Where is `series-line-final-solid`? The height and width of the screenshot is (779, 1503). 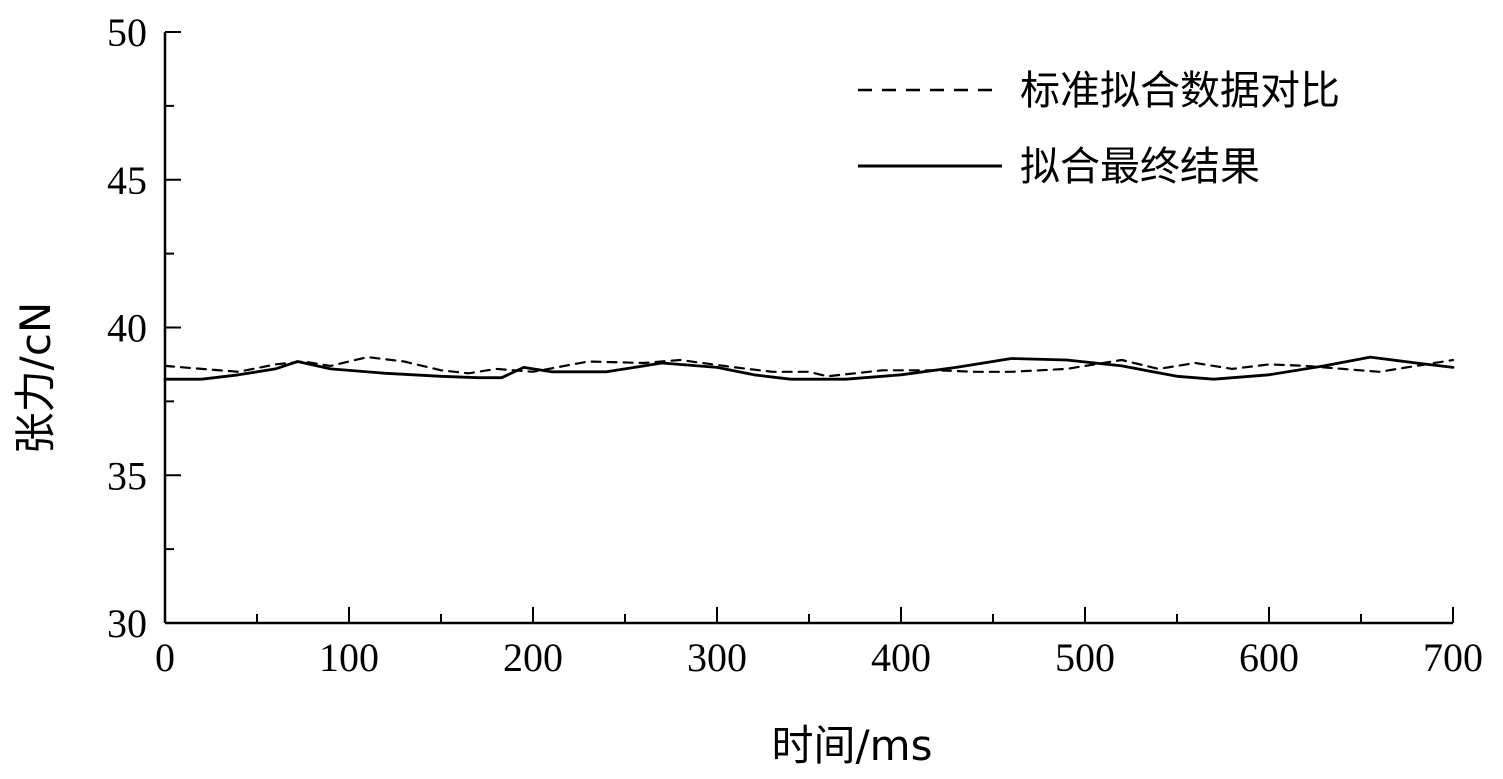 series-line-final-solid is located at coordinates (809, 368).